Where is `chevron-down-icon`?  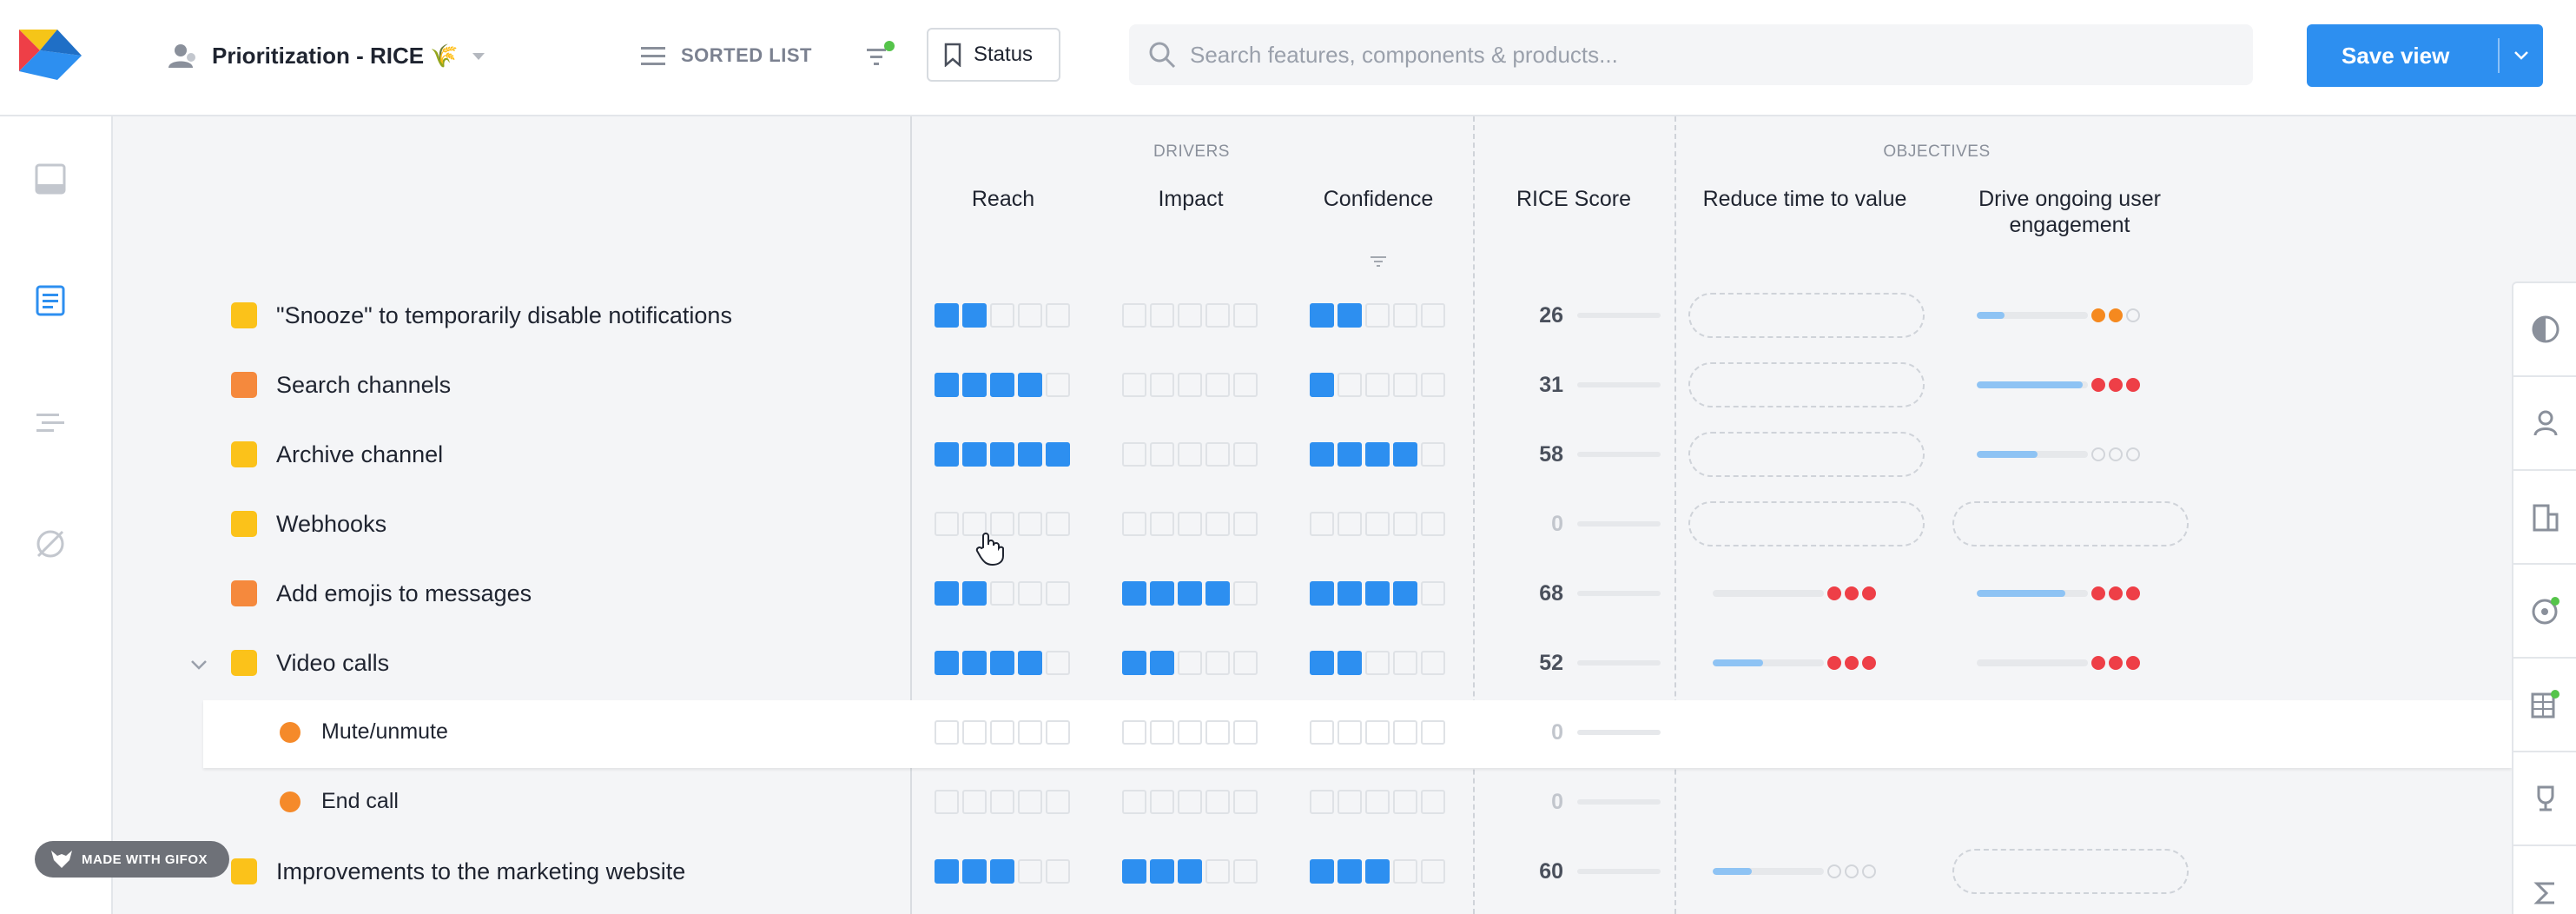 chevron-down-icon is located at coordinates (478, 55).